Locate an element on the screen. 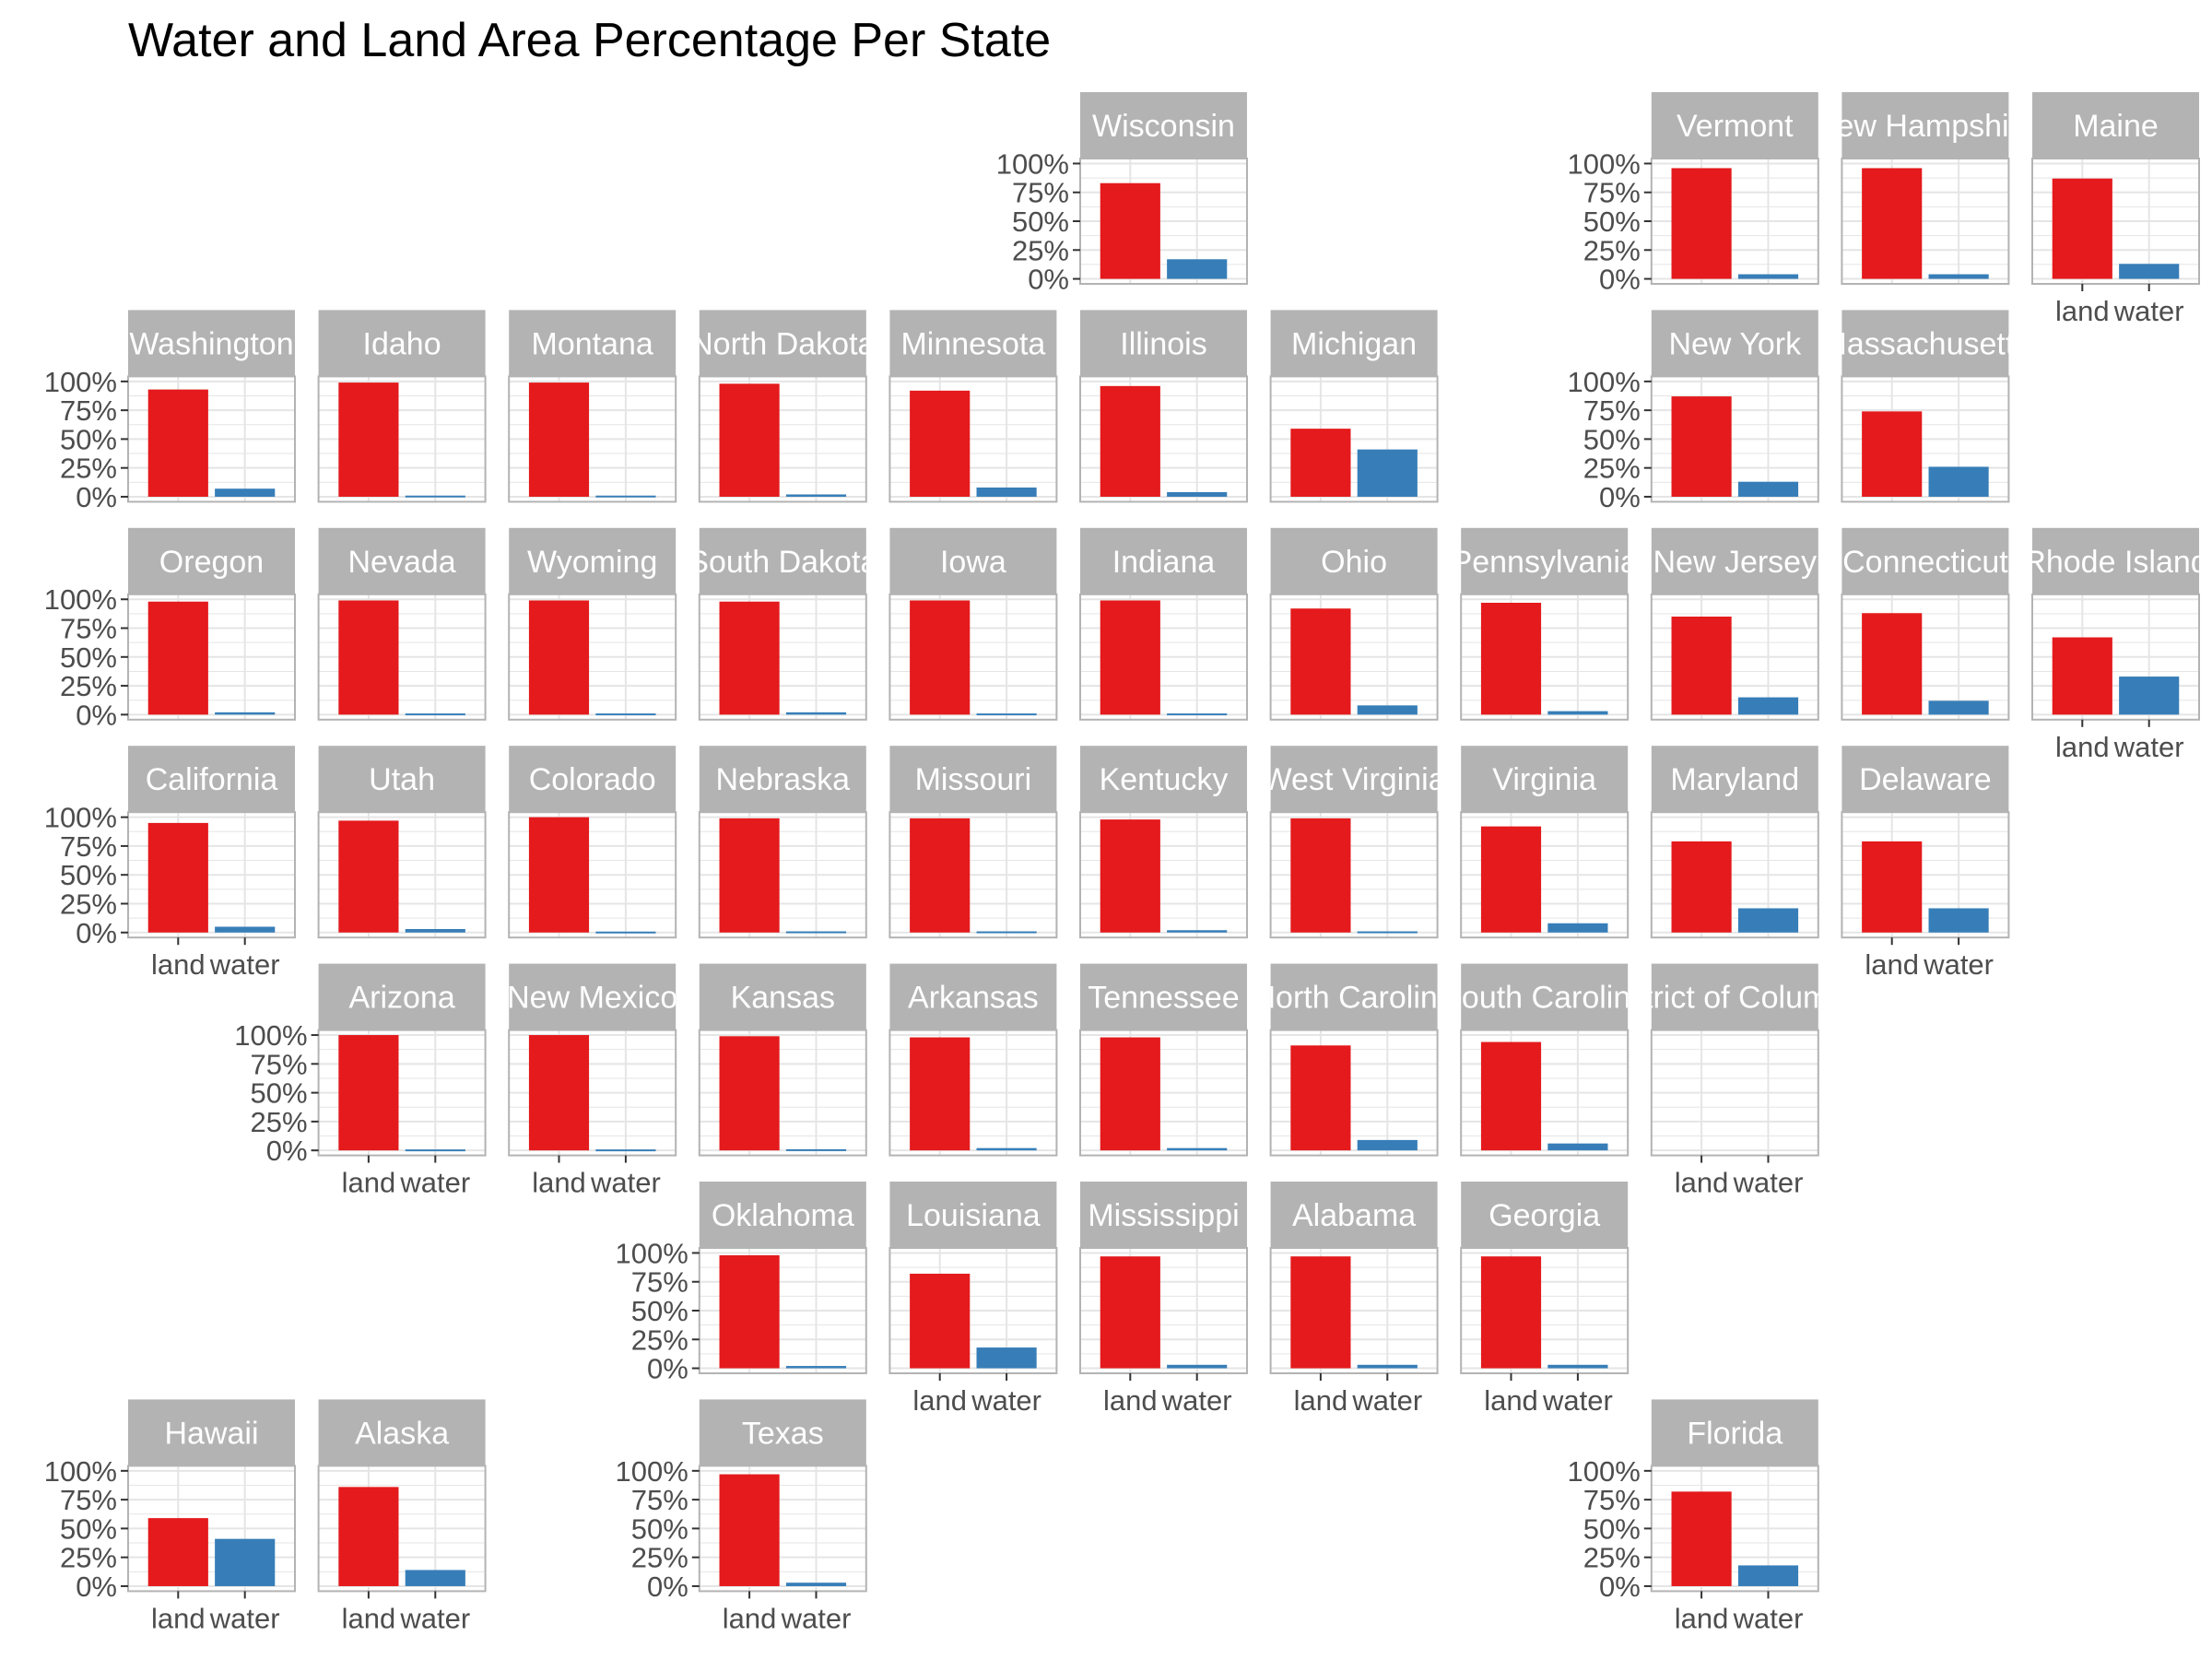 The height and width of the screenshot is (1659, 2212). facet-strip-label: Tennessee is located at coordinates (1163, 998).